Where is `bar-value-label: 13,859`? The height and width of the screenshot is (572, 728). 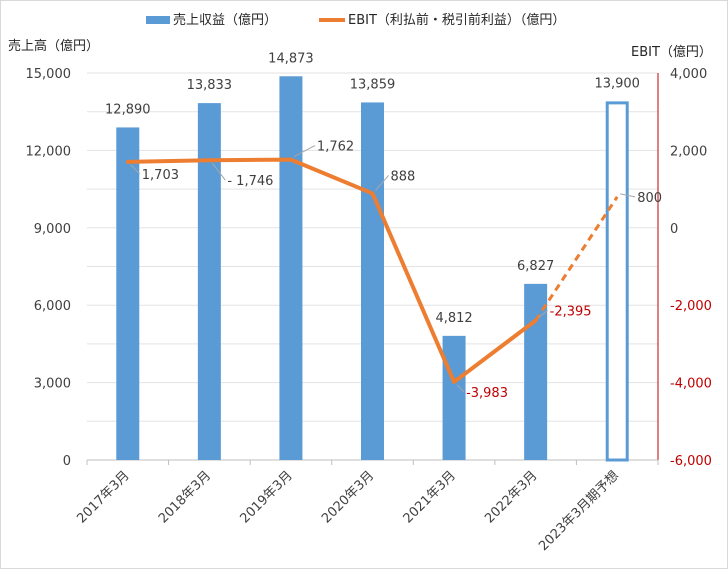 bar-value-label: 13,859 is located at coordinates (373, 84).